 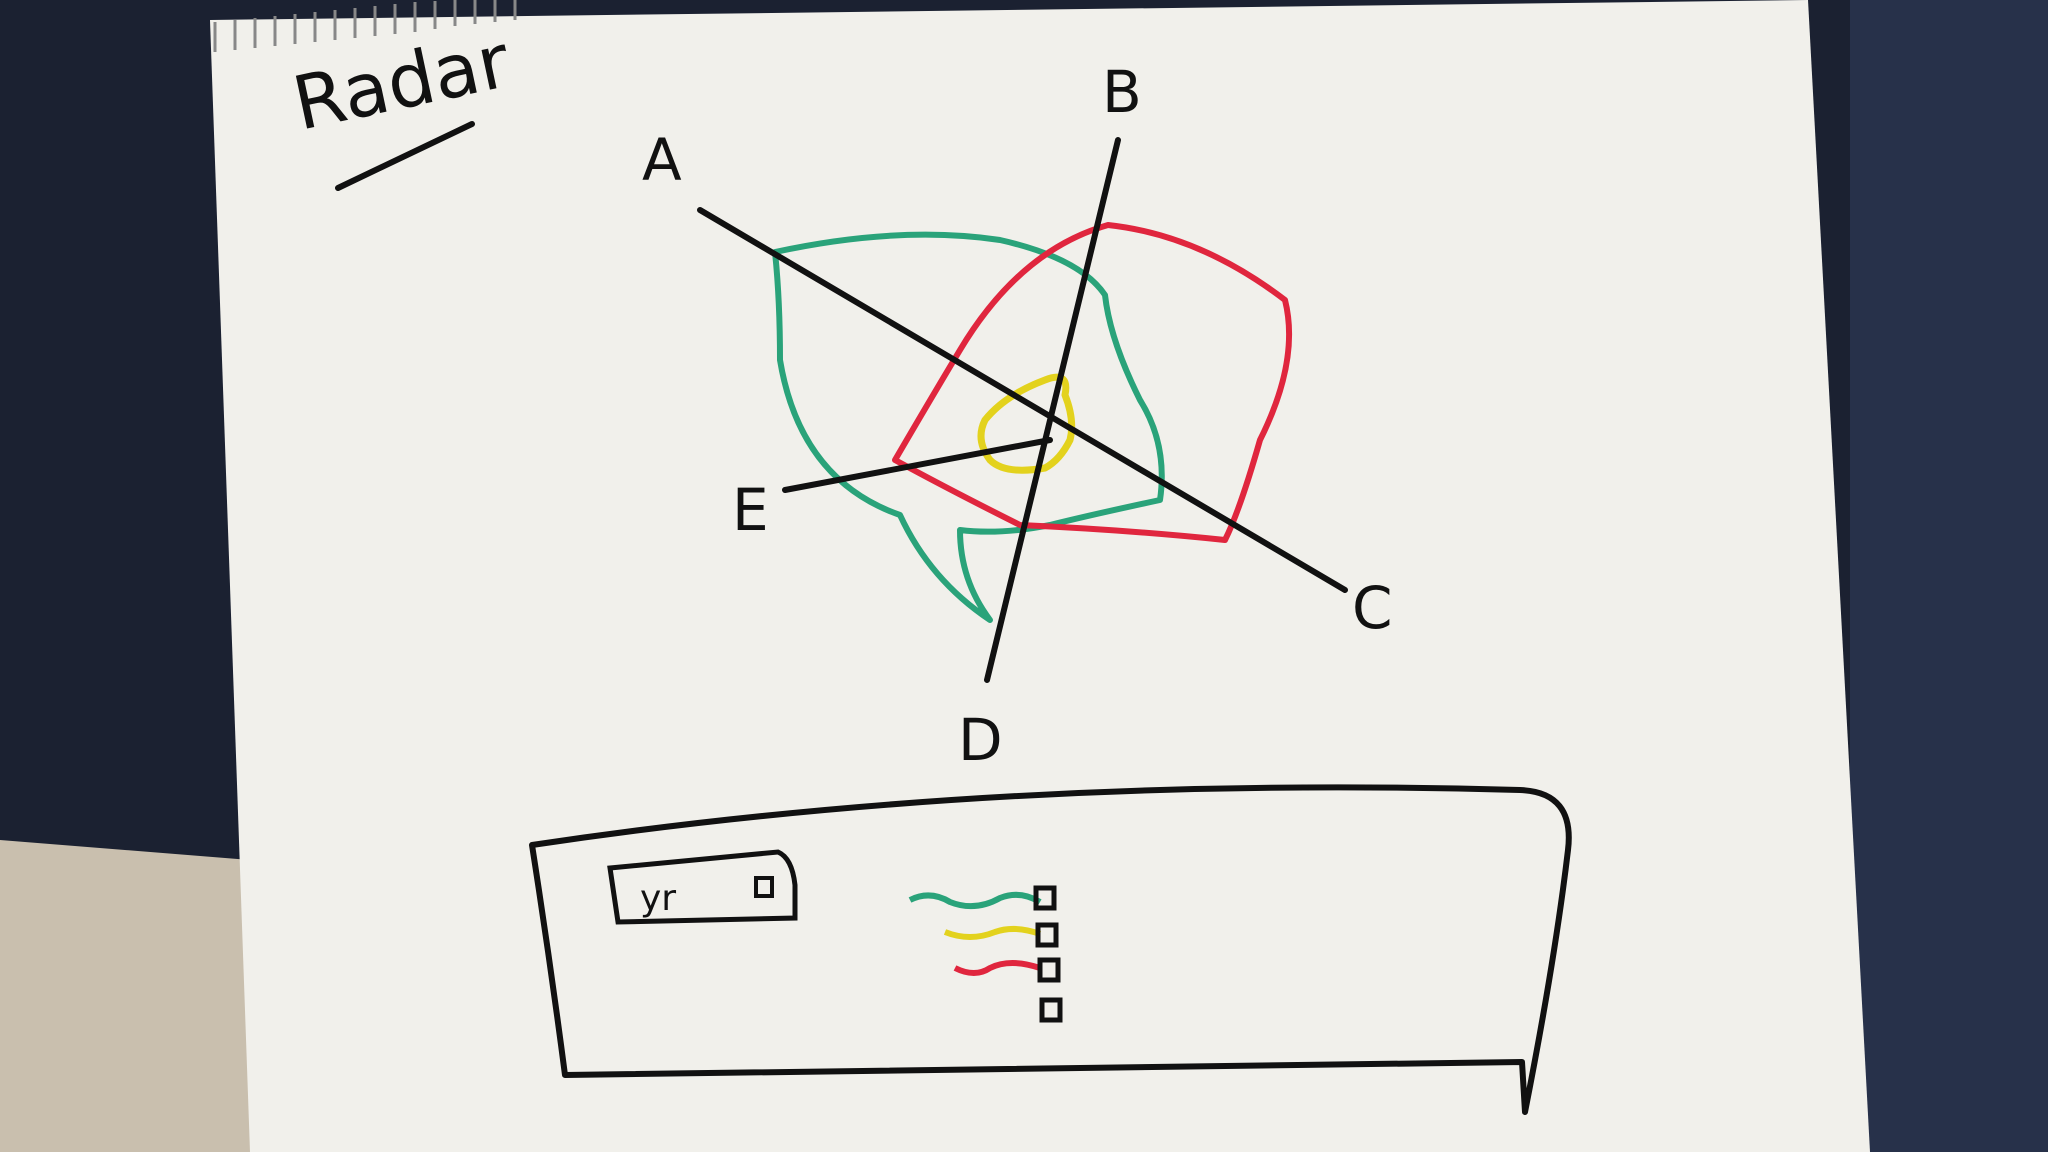 I want to click on desk-corner, so click(x=130, y=996).